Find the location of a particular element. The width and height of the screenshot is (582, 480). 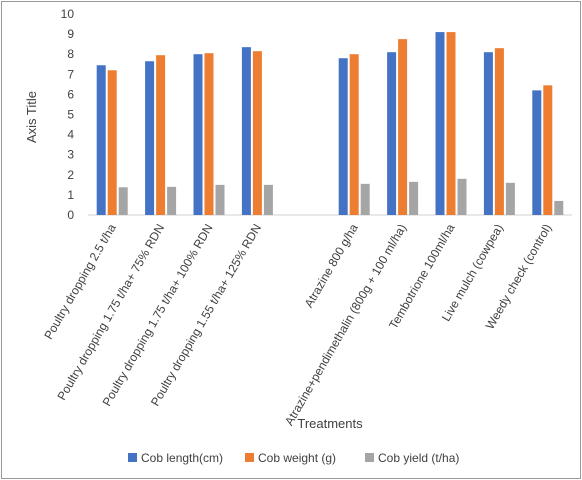

y-tick-label: 10 is located at coordinates (68, 14).